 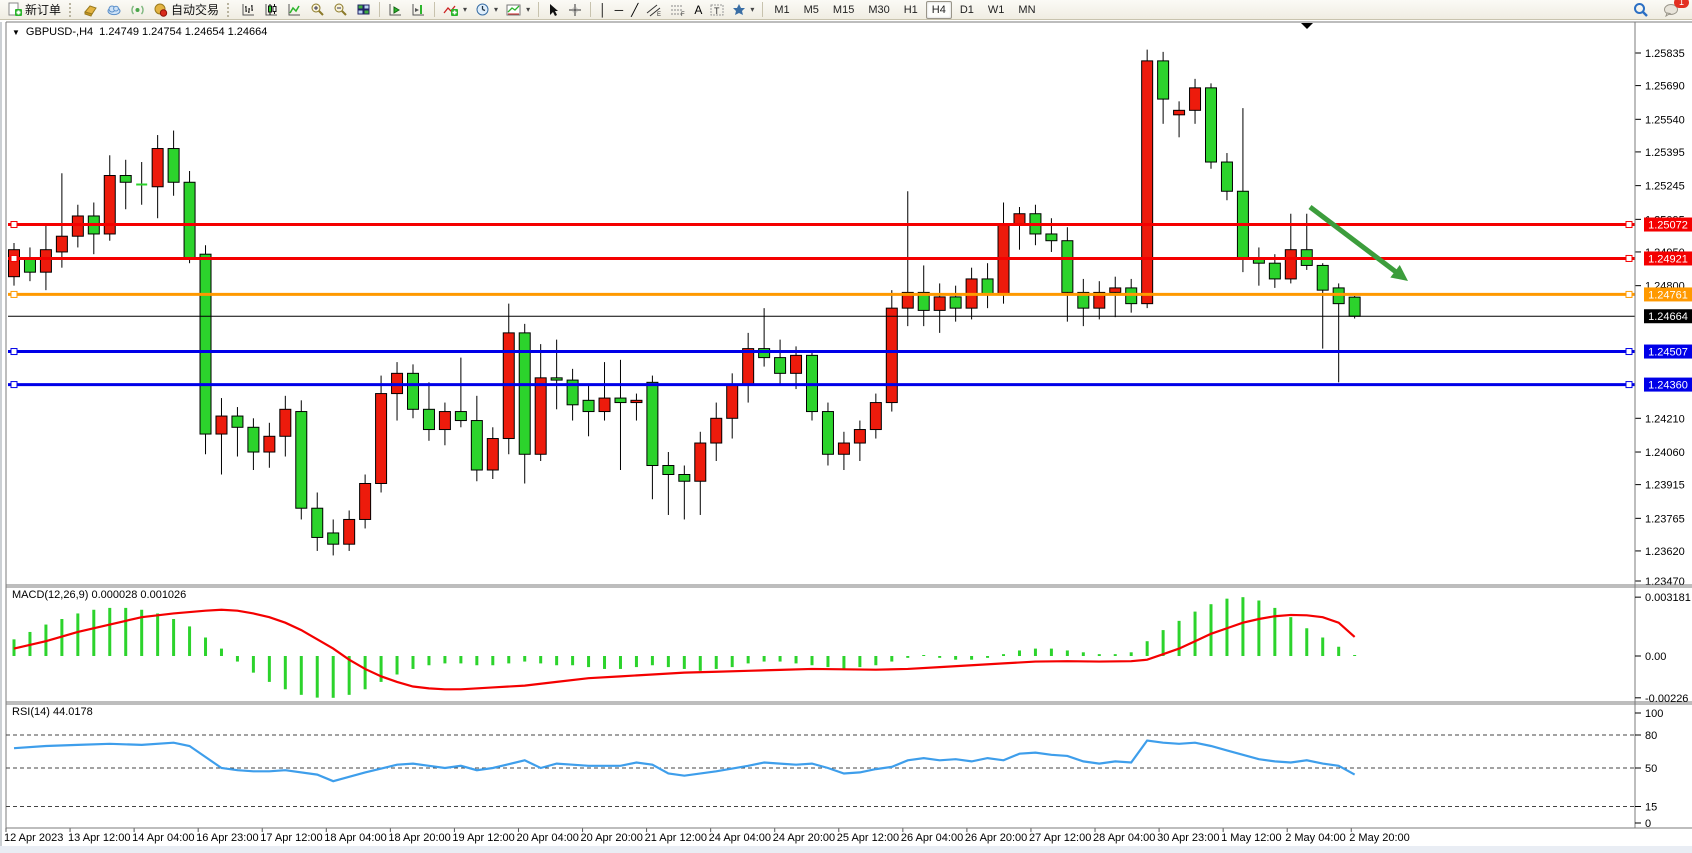 I want to click on macd-label: MACD(12,26,9) 0.000028 0.001026, so click(x=99, y=595).